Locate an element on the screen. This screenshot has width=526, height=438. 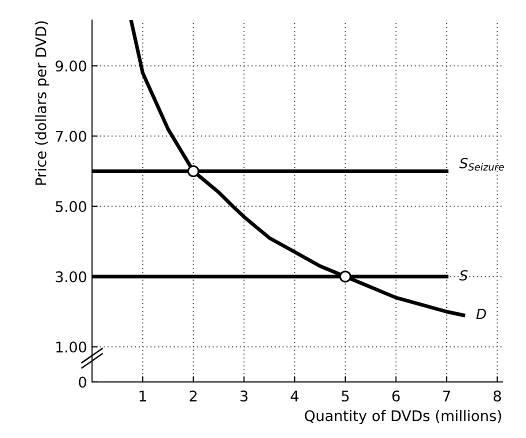
y-tick-label: 5.00 is located at coordinates (71, 206).